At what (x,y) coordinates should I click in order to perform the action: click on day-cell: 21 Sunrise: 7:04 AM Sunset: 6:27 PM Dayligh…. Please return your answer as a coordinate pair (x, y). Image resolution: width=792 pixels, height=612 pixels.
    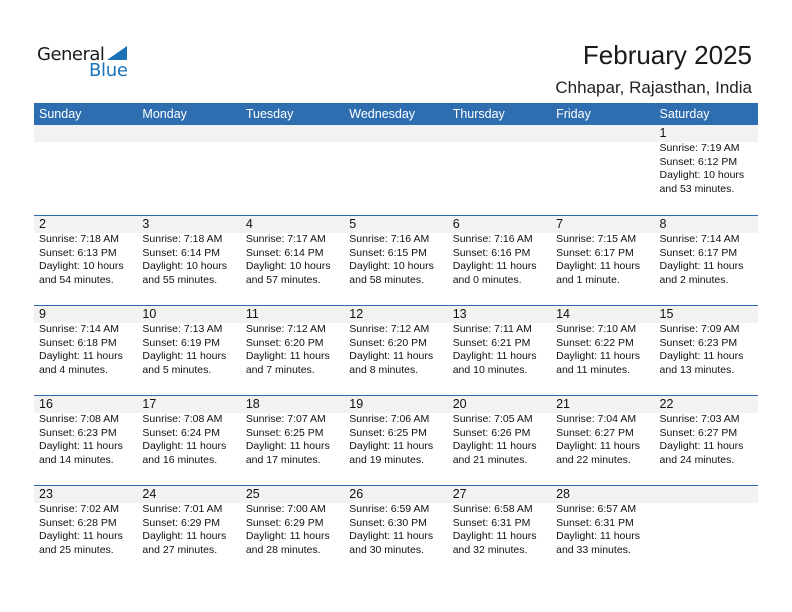
    Looking at the image, I should click on (602, 440).